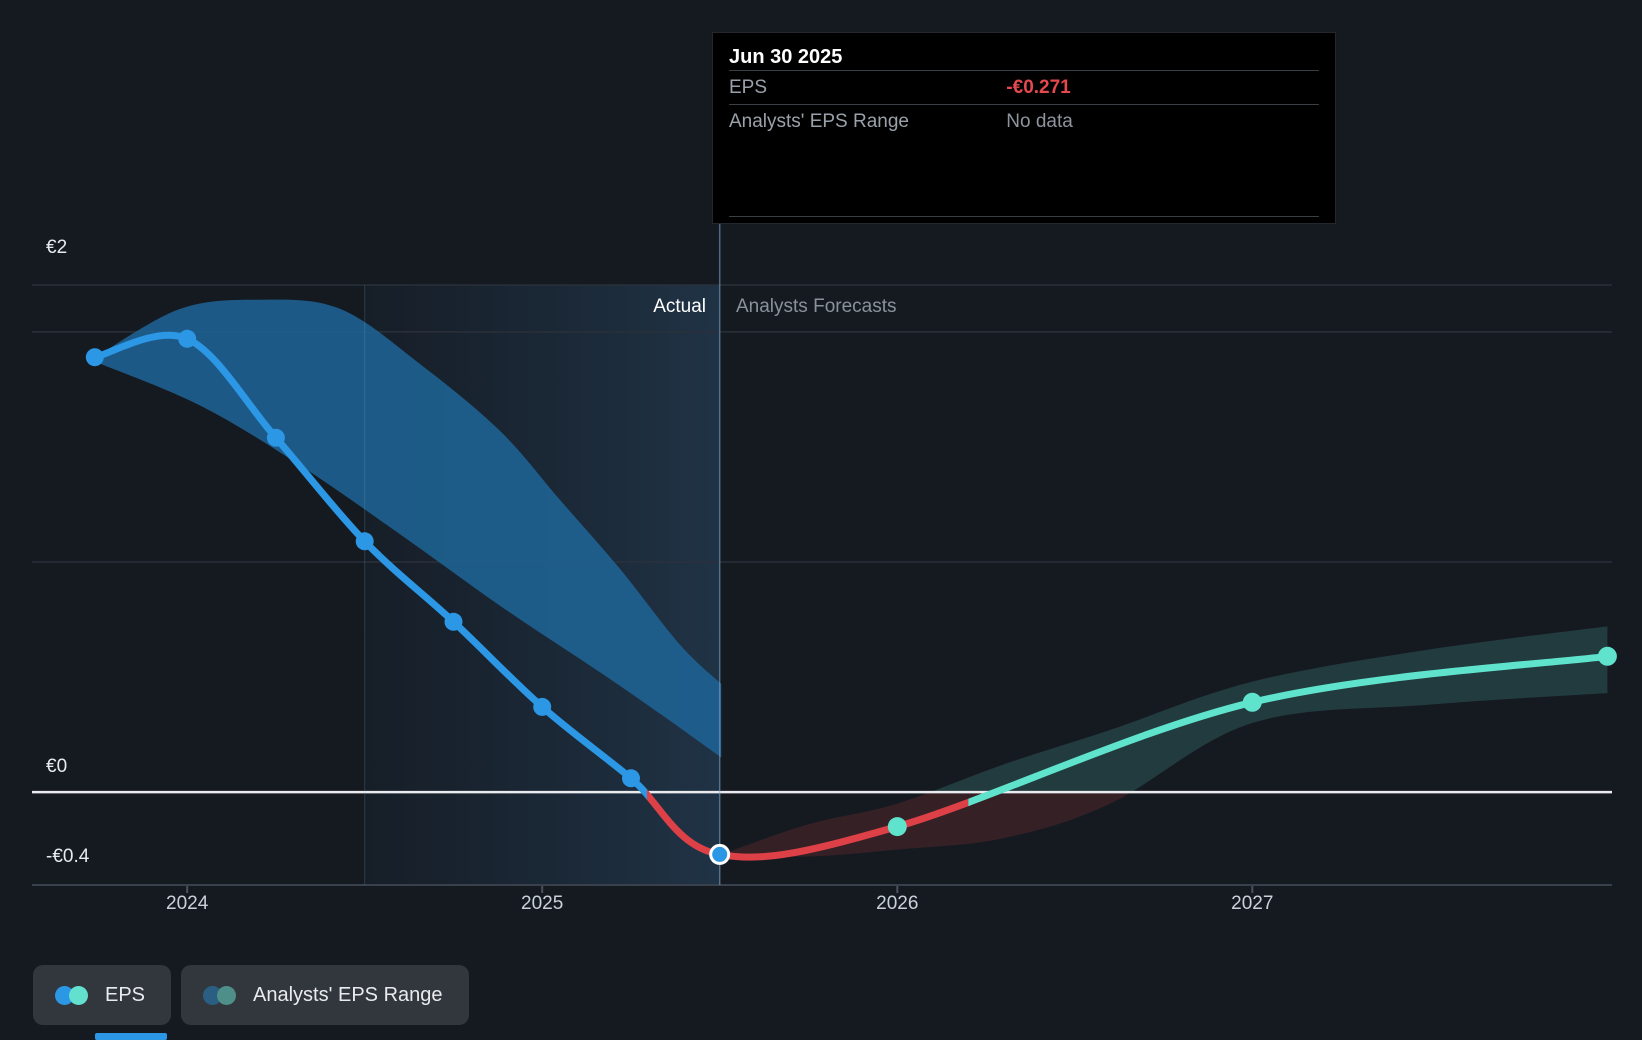  What do you see at coordinates (57, 247) in the screenshot?
I see `y-axis-label: €2` at bounding box center [57, 247].